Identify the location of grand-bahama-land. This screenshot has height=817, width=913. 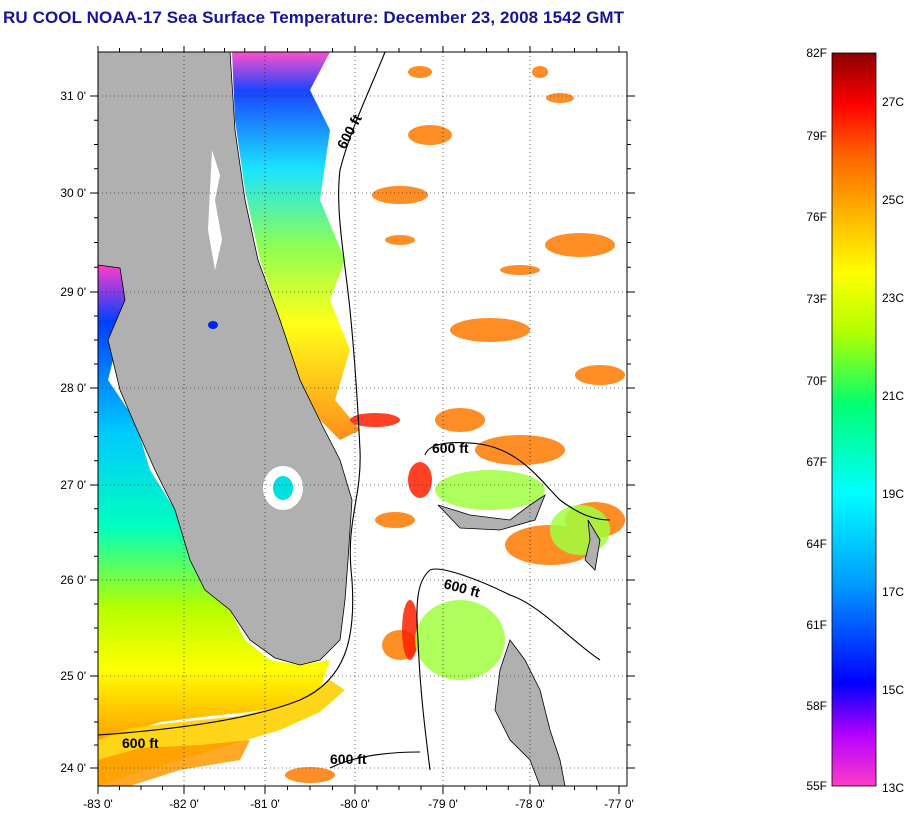
(491, 512).